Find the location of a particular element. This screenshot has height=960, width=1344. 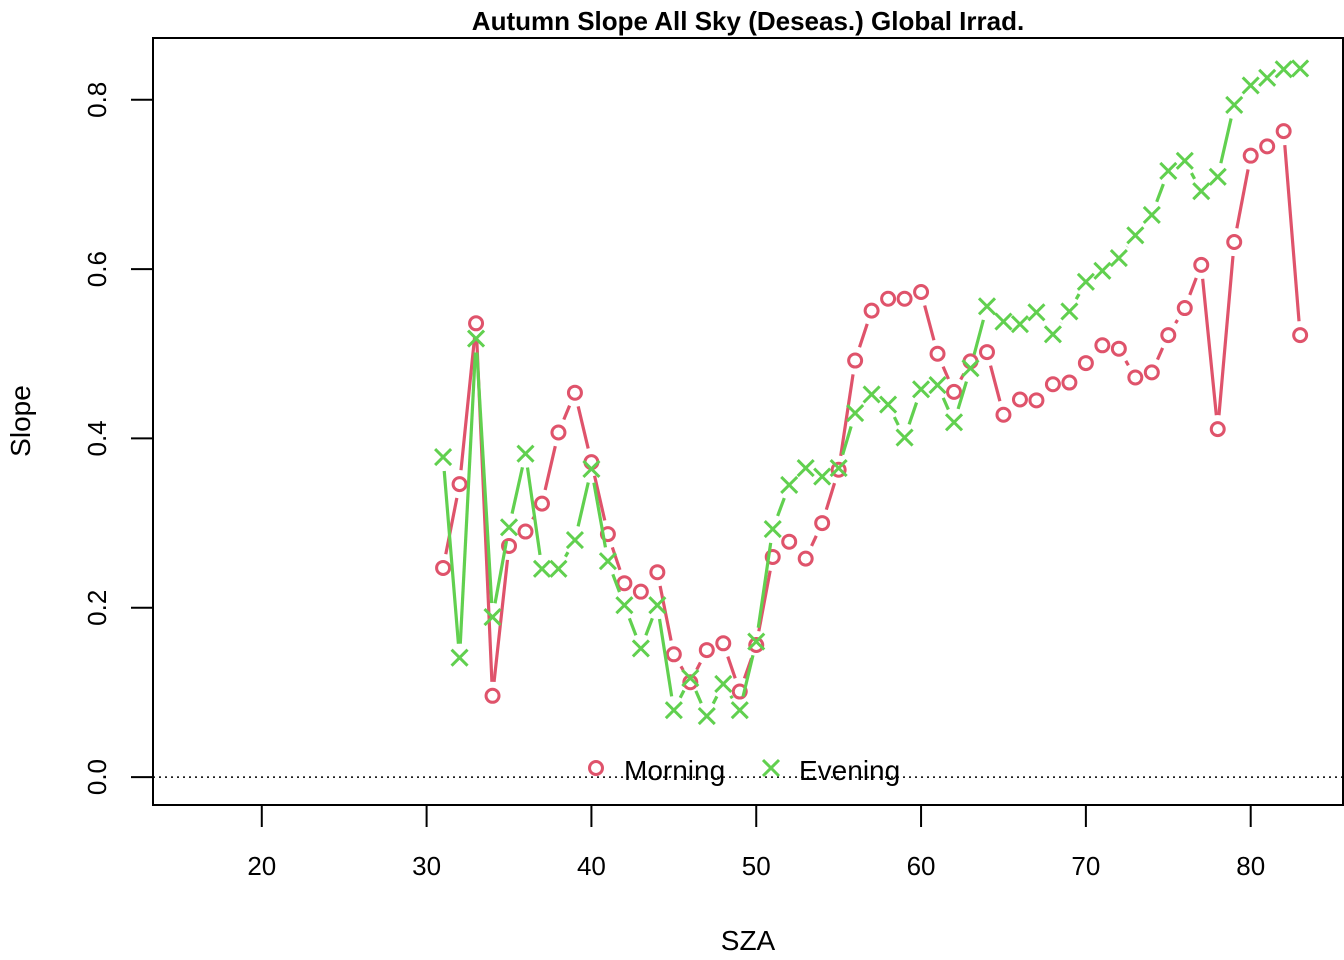

x-tick-label: 70 is located at coordinates (1085, 866).